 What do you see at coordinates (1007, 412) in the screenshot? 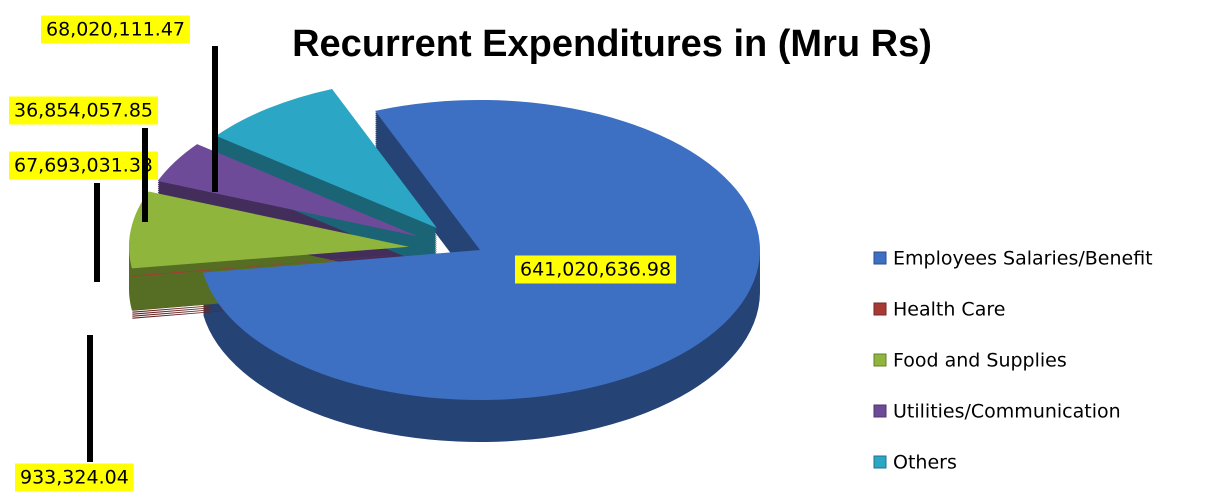
I see `legend-label: Utilities/Communication` at bounding box center [1007, 412].